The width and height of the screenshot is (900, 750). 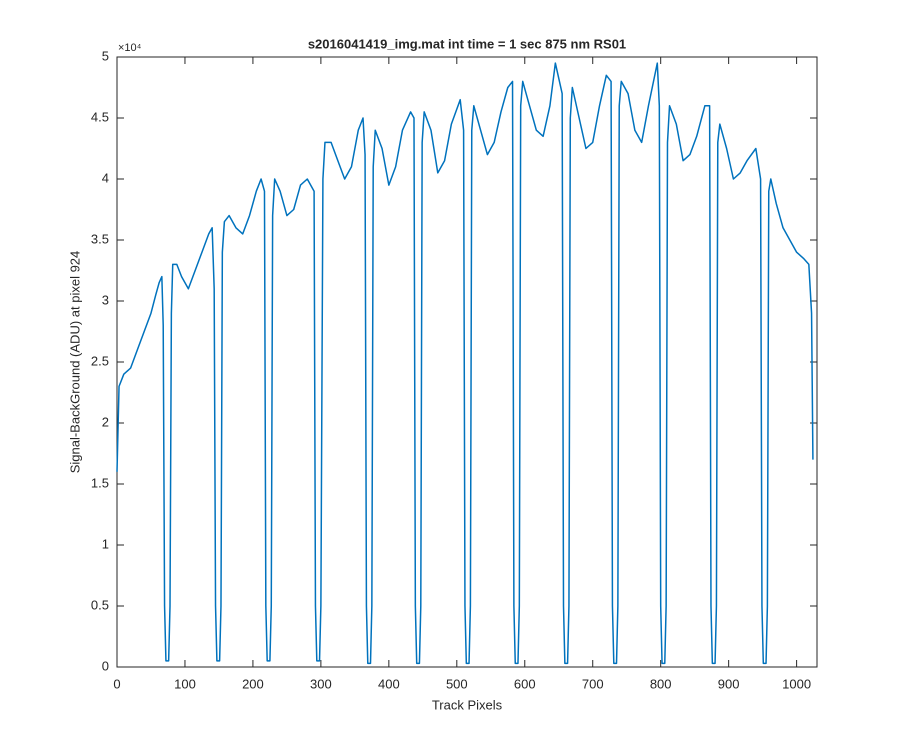 What do you see at coordinates (525, 683) in the screenshot?
I see `x-tick-label: 600` at bounding box center [525, 683].